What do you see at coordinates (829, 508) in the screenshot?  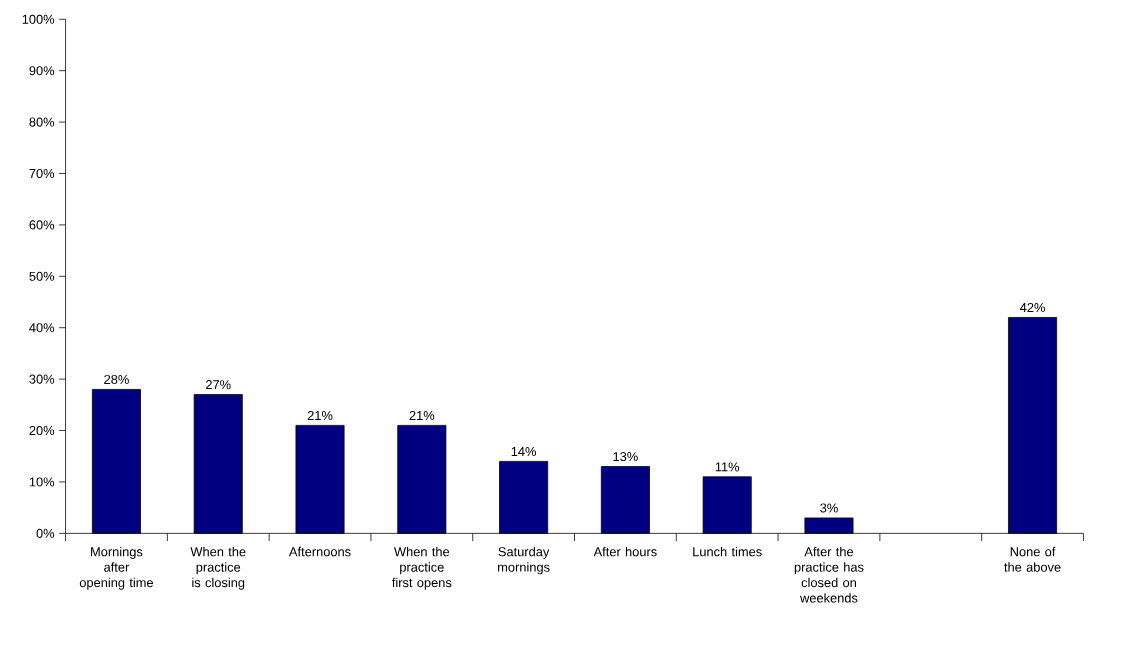 I see `data-label: 3%` at bounding box center [829, 508].